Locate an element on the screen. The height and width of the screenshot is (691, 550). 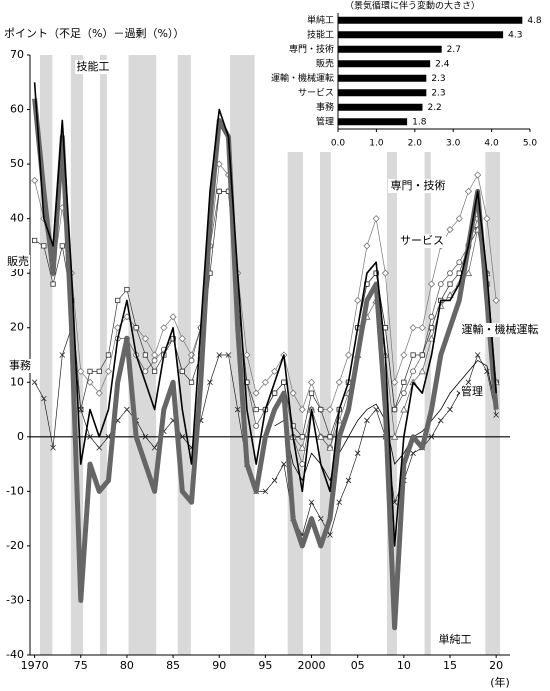
inset-value-label: 2.2 is located at coordinates (434, 108).